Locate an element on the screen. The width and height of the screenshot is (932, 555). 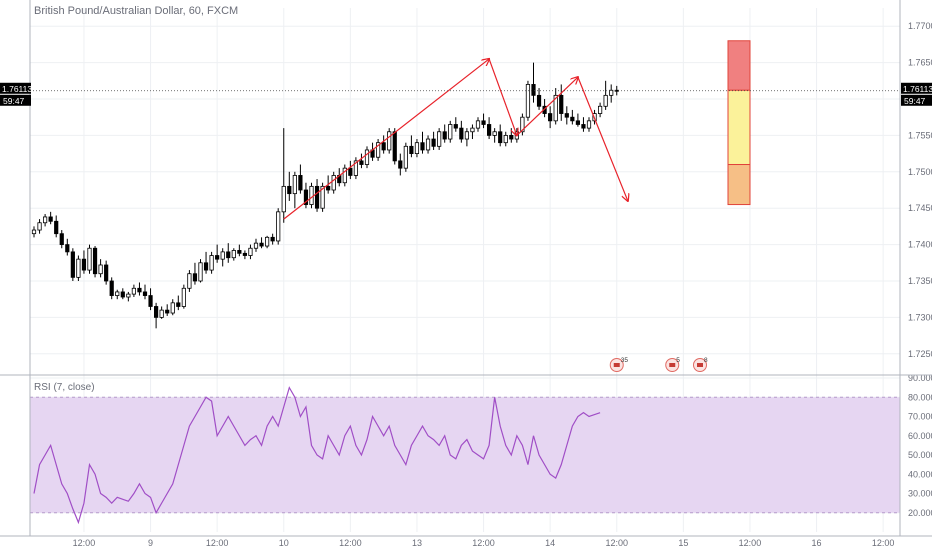
event-marker: 35 is located at coordinates (619, 364).